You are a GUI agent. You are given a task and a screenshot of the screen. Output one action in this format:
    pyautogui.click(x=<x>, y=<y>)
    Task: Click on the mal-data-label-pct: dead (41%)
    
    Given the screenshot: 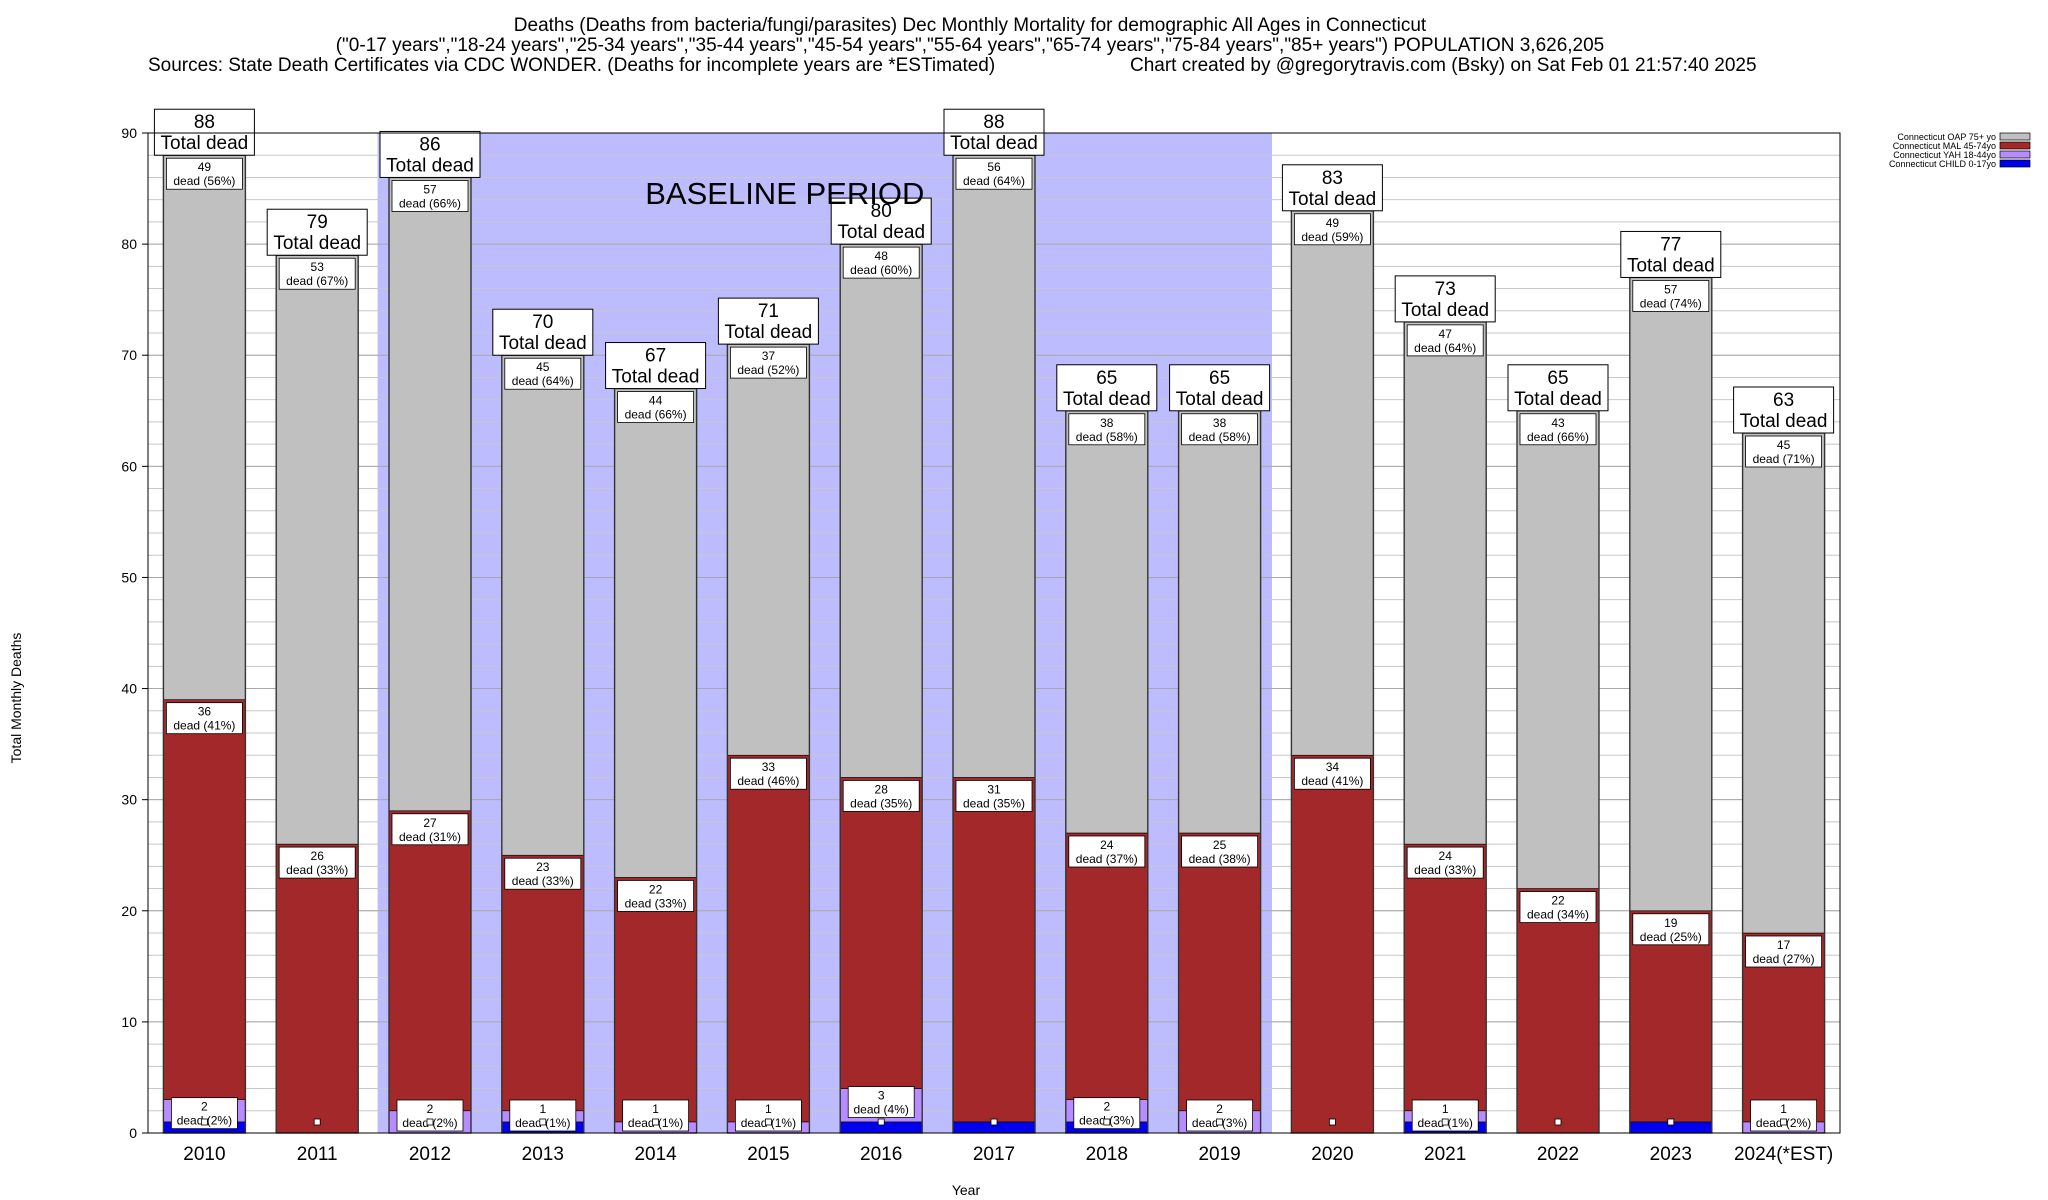 What is the action you would take?
    pyautogui.click(x=204, y=726)
    